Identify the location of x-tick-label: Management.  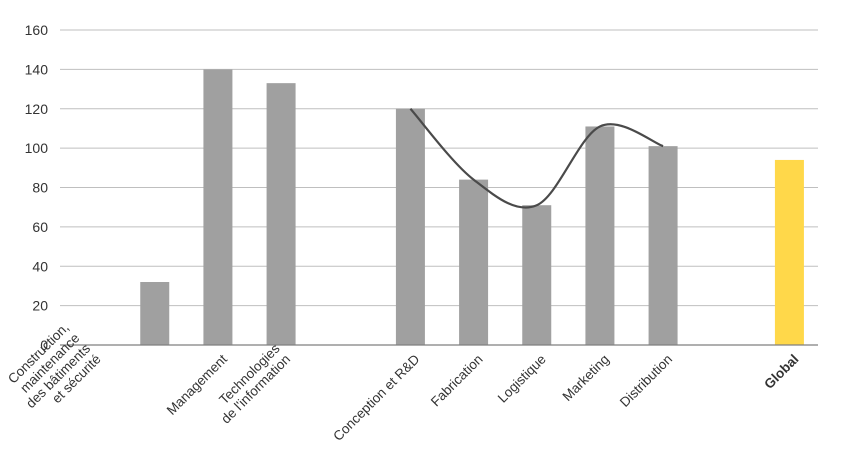
(197, 384).